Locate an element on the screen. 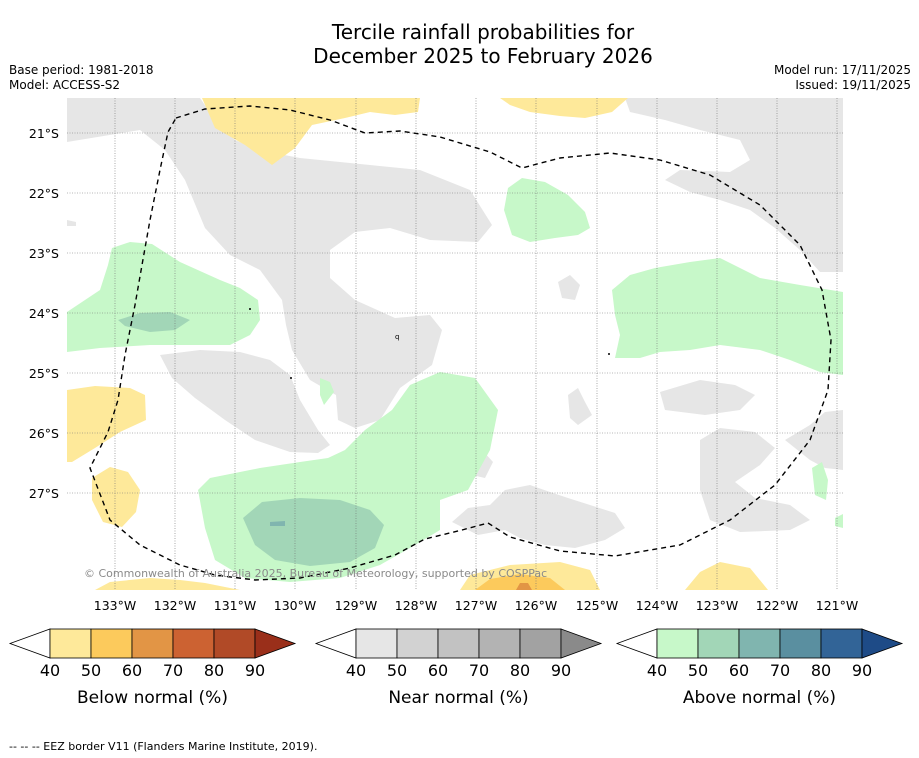  model-run: Model run: 17/11/2025 is located at coordinates (842, 70).